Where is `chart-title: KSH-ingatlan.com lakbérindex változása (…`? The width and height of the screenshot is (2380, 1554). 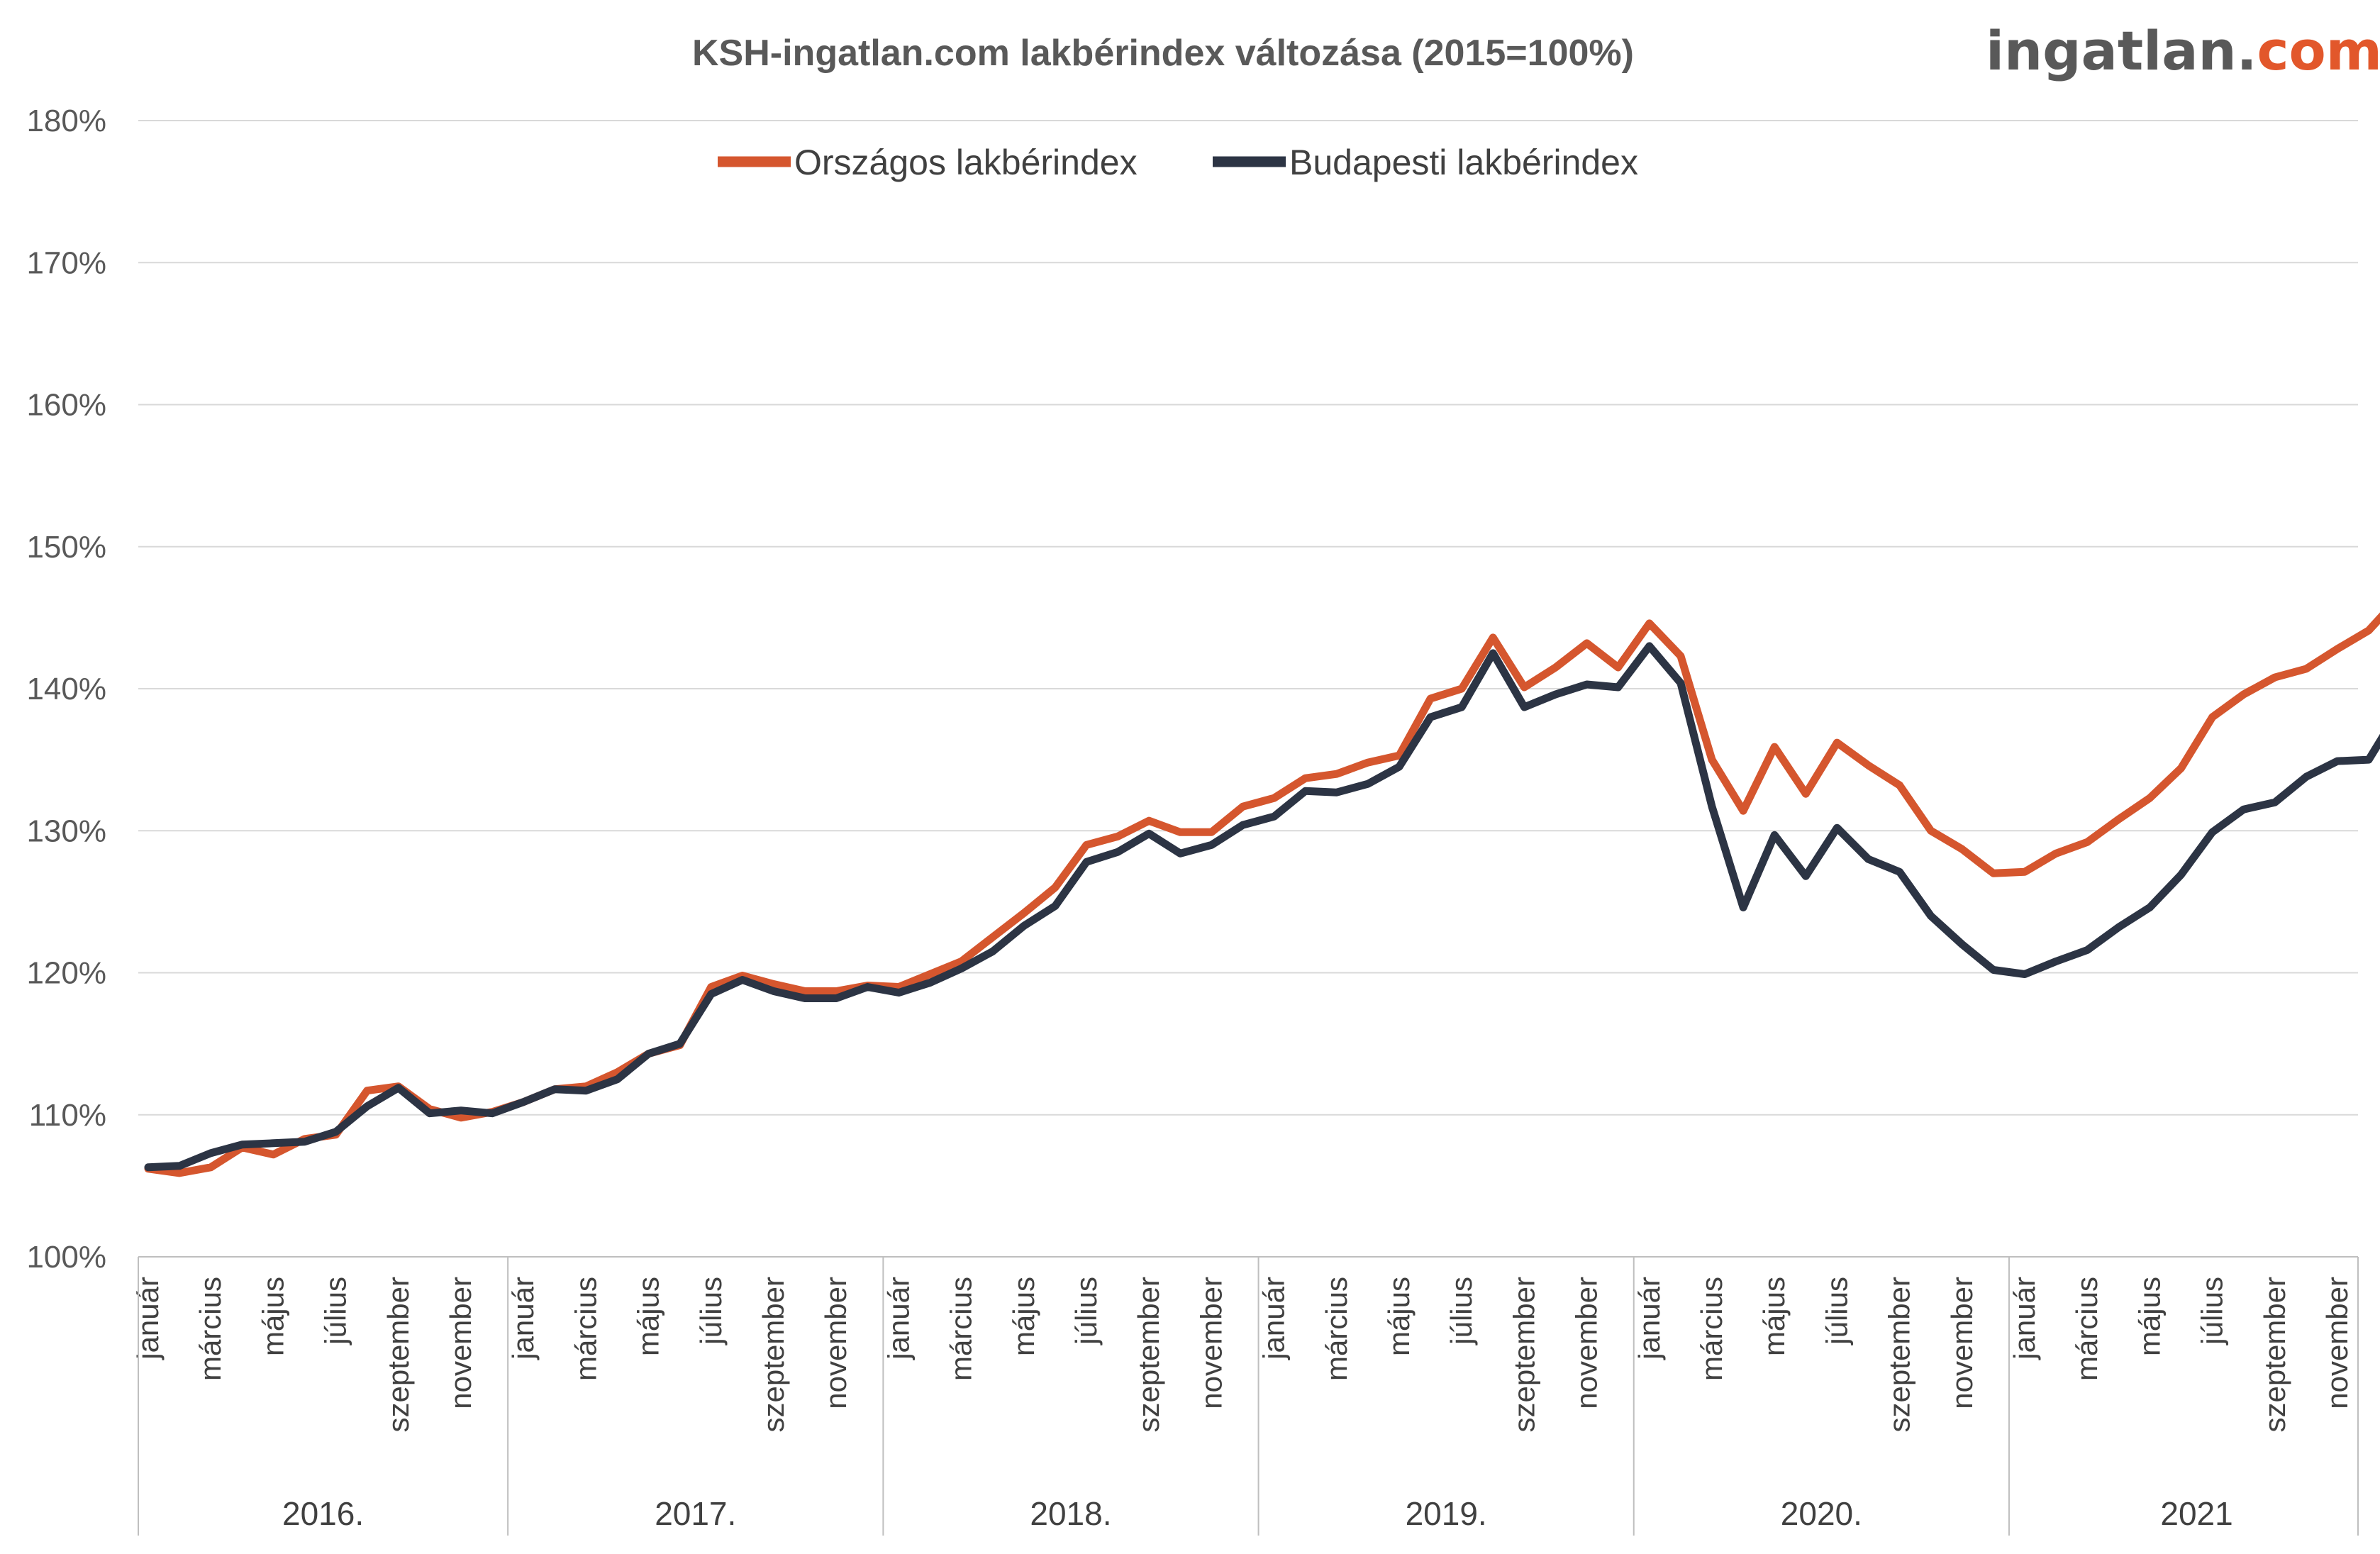
chart-title: KSH-ingatlan.com lakbérindex változása (… is located at coordinates (1163, 54).